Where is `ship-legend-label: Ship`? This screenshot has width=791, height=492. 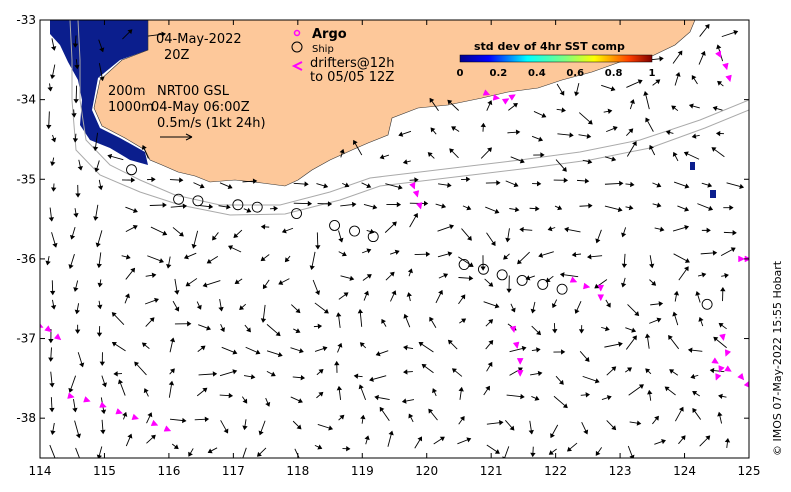
ship-legend-label: Ship is located at coordinates (323, 49).